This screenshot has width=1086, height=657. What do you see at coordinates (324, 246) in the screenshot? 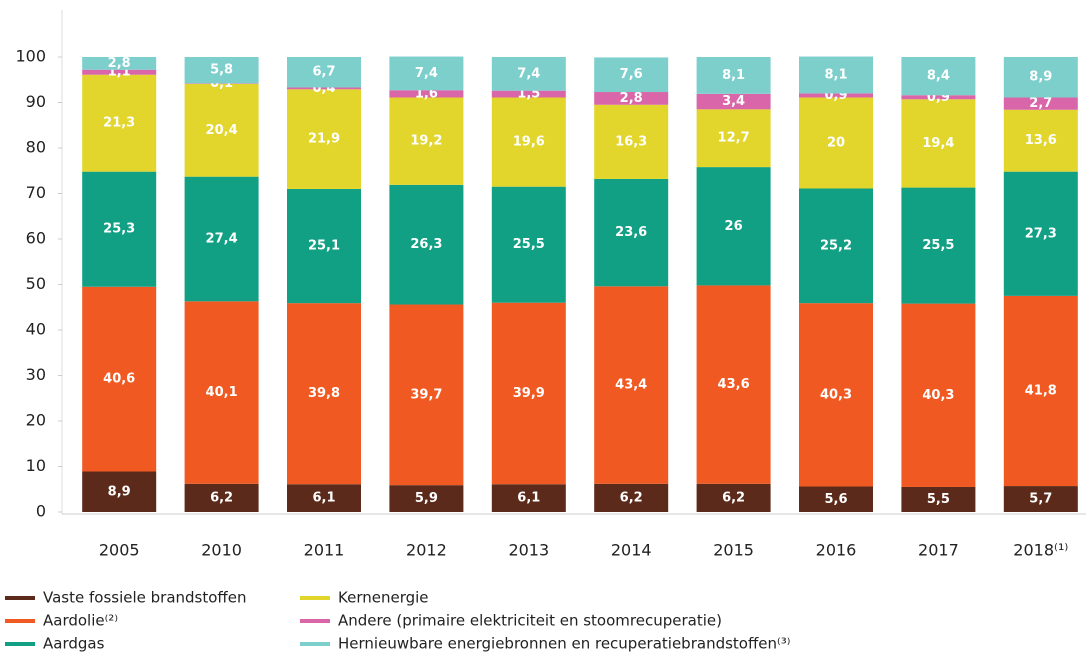
I see `data-label: 25,1` at bounding box center [324, 246].